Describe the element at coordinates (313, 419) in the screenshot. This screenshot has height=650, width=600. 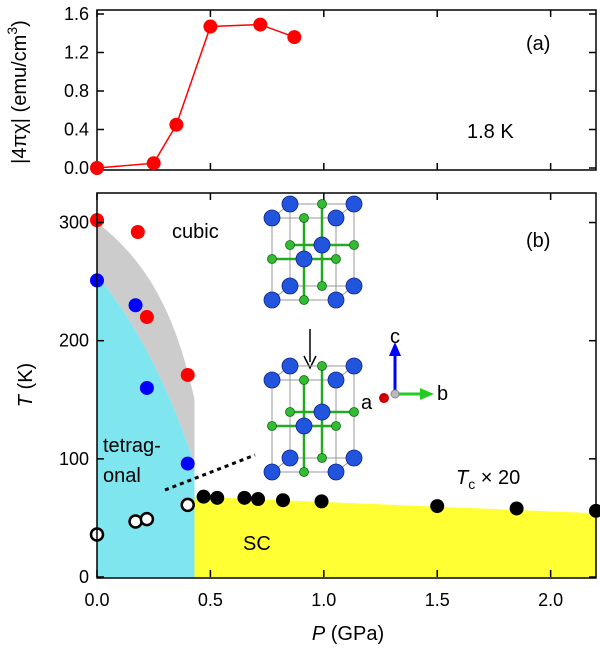
I see `tetragonal-structure-icon` at that location.